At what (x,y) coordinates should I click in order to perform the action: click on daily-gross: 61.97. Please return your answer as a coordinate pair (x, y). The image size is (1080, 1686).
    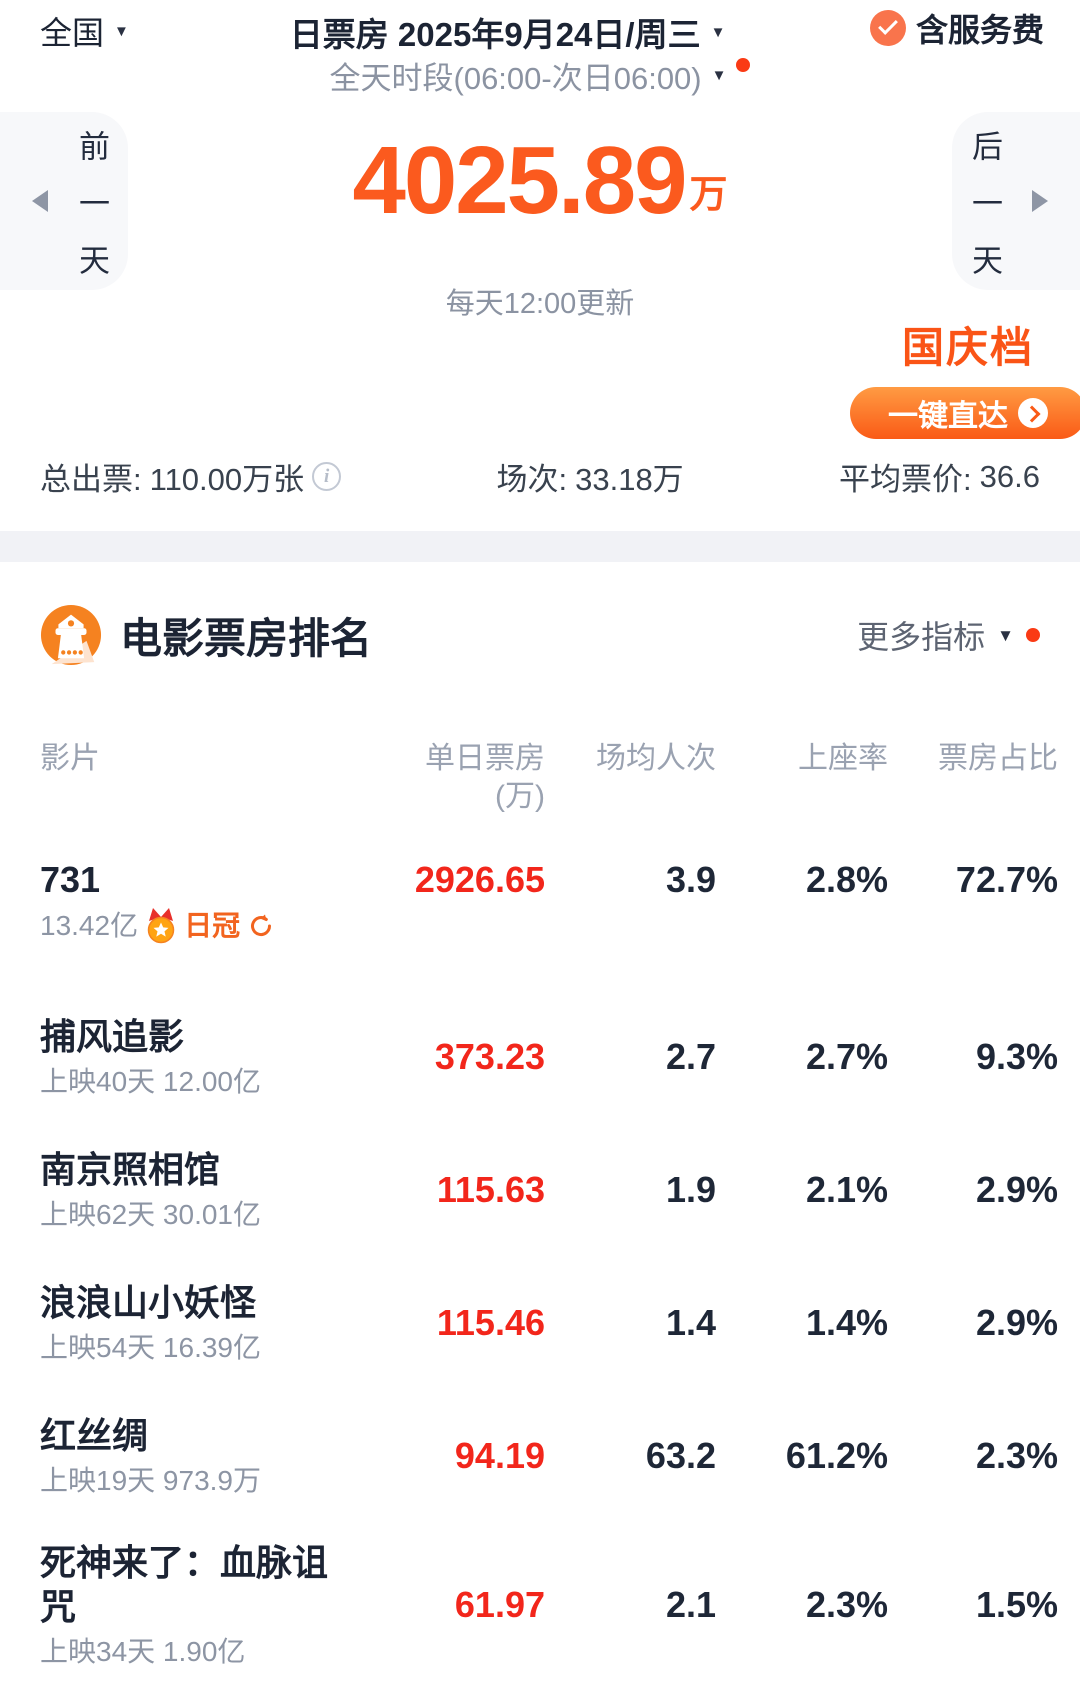
    Looking at the image, I should click on (499, 1604).